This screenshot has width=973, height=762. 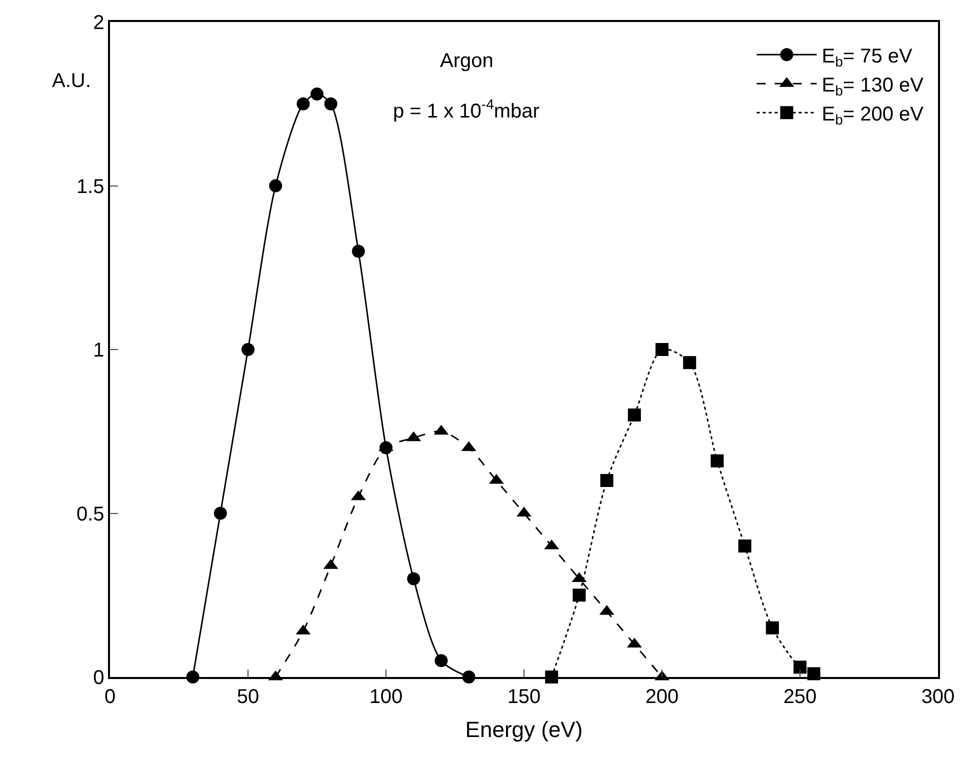 I want to click on x-tick-label: 50, so click(x=248, y=697).